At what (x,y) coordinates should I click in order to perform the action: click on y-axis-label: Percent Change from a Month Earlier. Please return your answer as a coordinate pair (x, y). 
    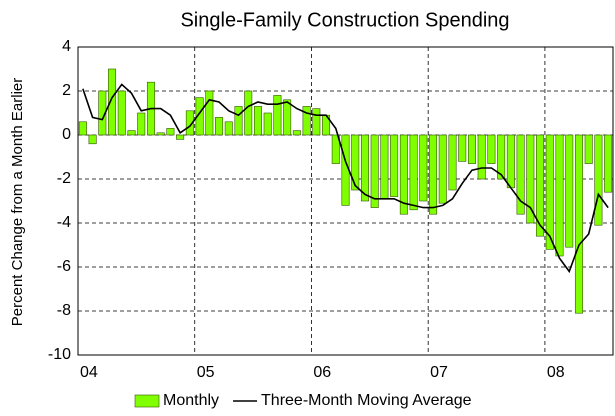
    Looking at the image, I should click on (17, 202).